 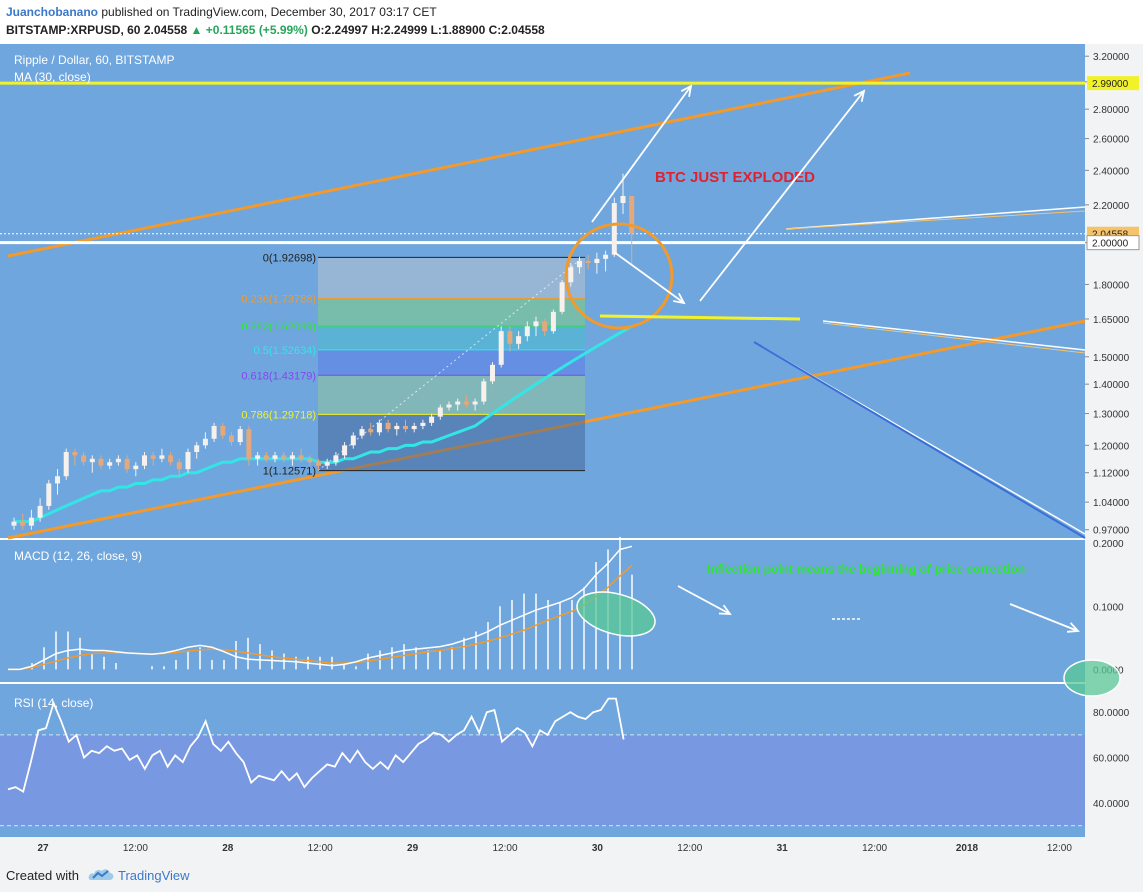 What do you see at coordinates (278, 415) in the screenshot?
I see `fib-level-label: 0.786(1.29718)` at bounding box center [278, 415].